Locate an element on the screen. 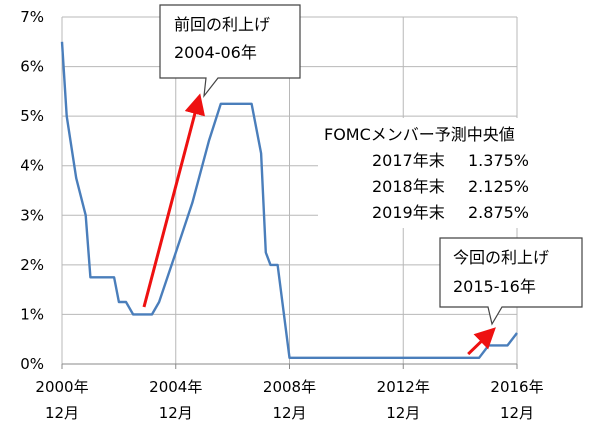 The width and height of the screenshot is (600, 429). annotation-row-value: 2.125% is located at coordinates (498, 186).